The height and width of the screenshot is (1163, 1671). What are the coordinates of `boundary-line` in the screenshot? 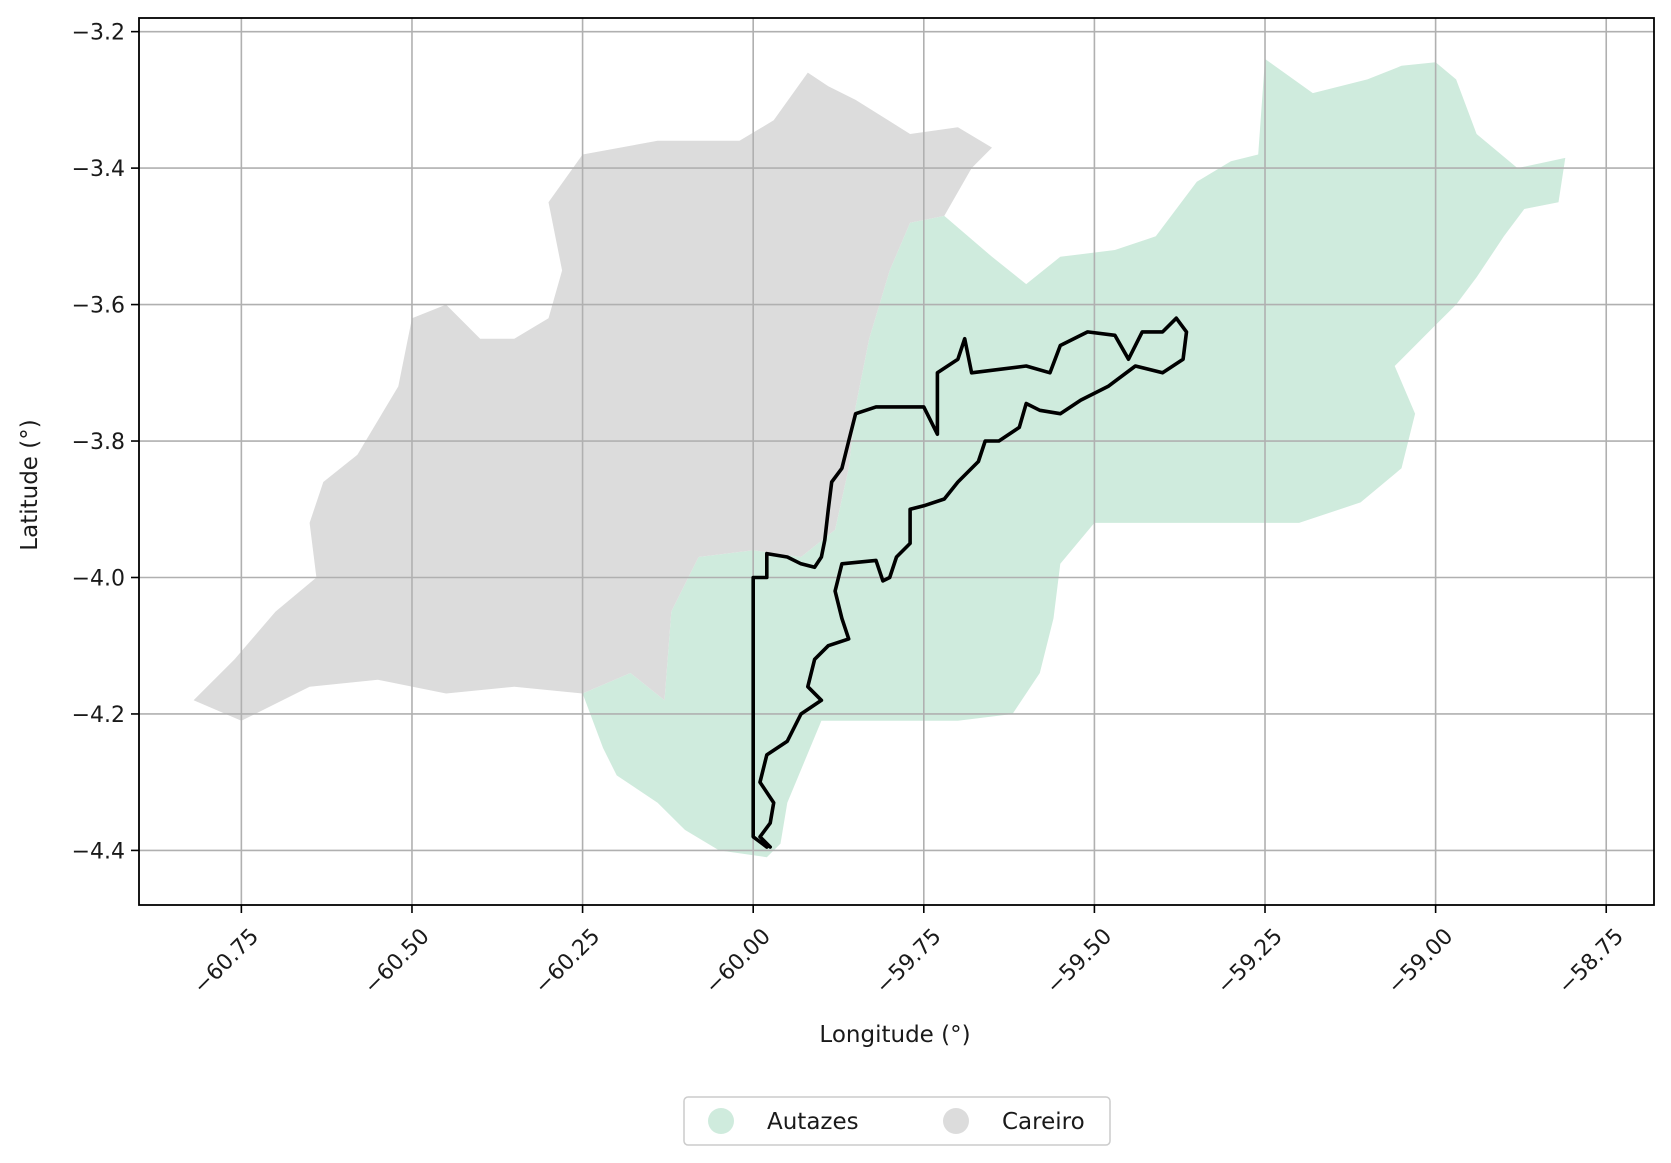 It's located at (970, 582).